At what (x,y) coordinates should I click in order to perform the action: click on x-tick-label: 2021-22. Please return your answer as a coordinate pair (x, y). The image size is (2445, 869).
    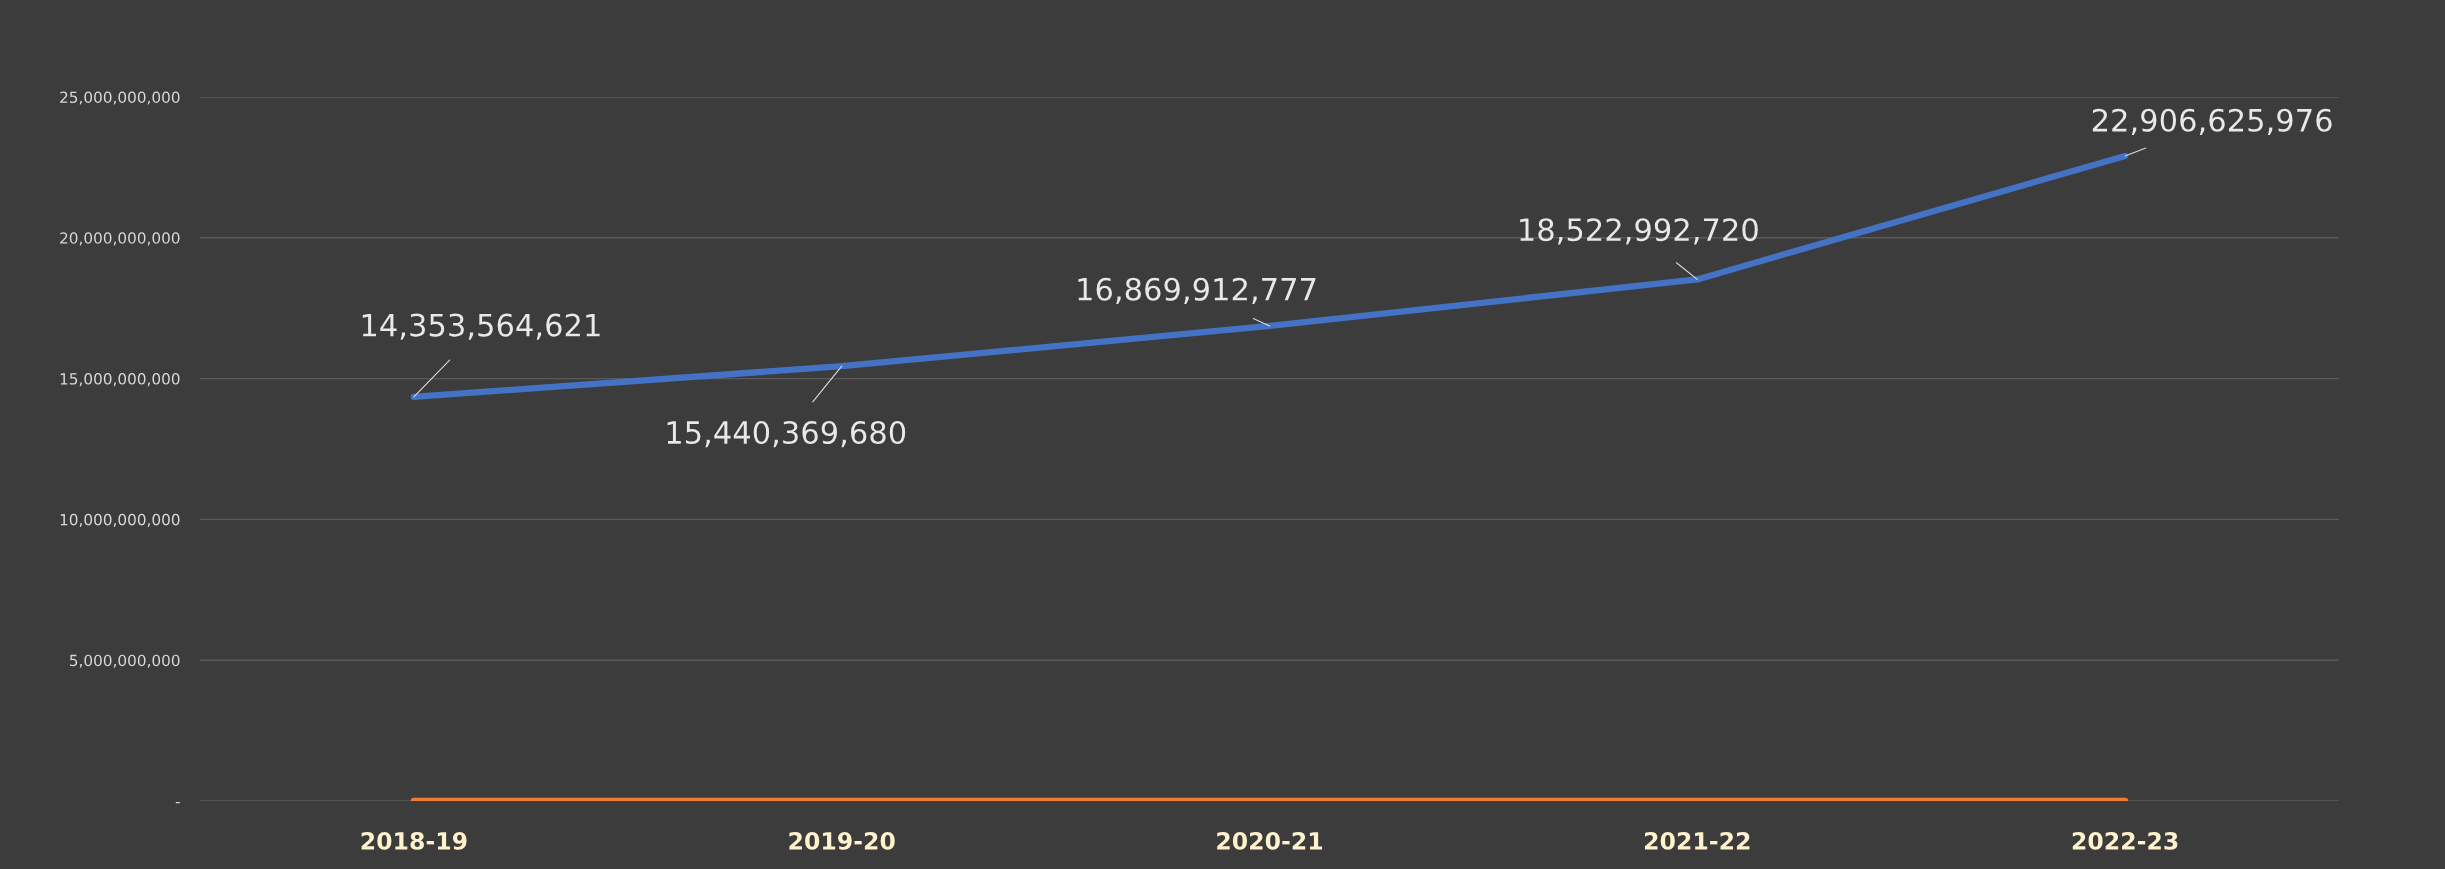
    Looking at the image, I should click on (1697, 840).